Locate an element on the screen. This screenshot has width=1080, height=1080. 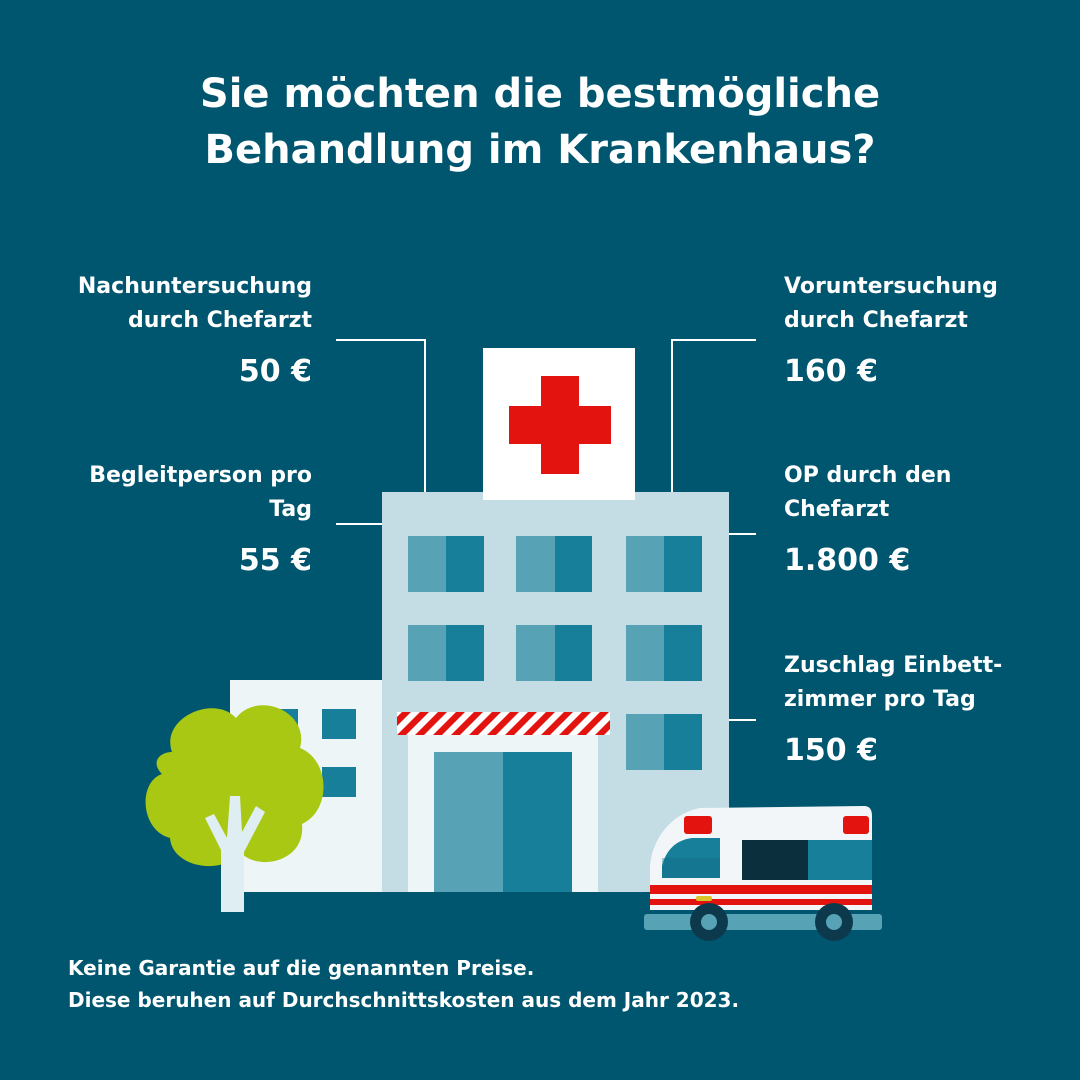
cost-item-followup-exam: Nachuntersuchung durch Chefarzt 50 € is located at coordinates (187, 331).